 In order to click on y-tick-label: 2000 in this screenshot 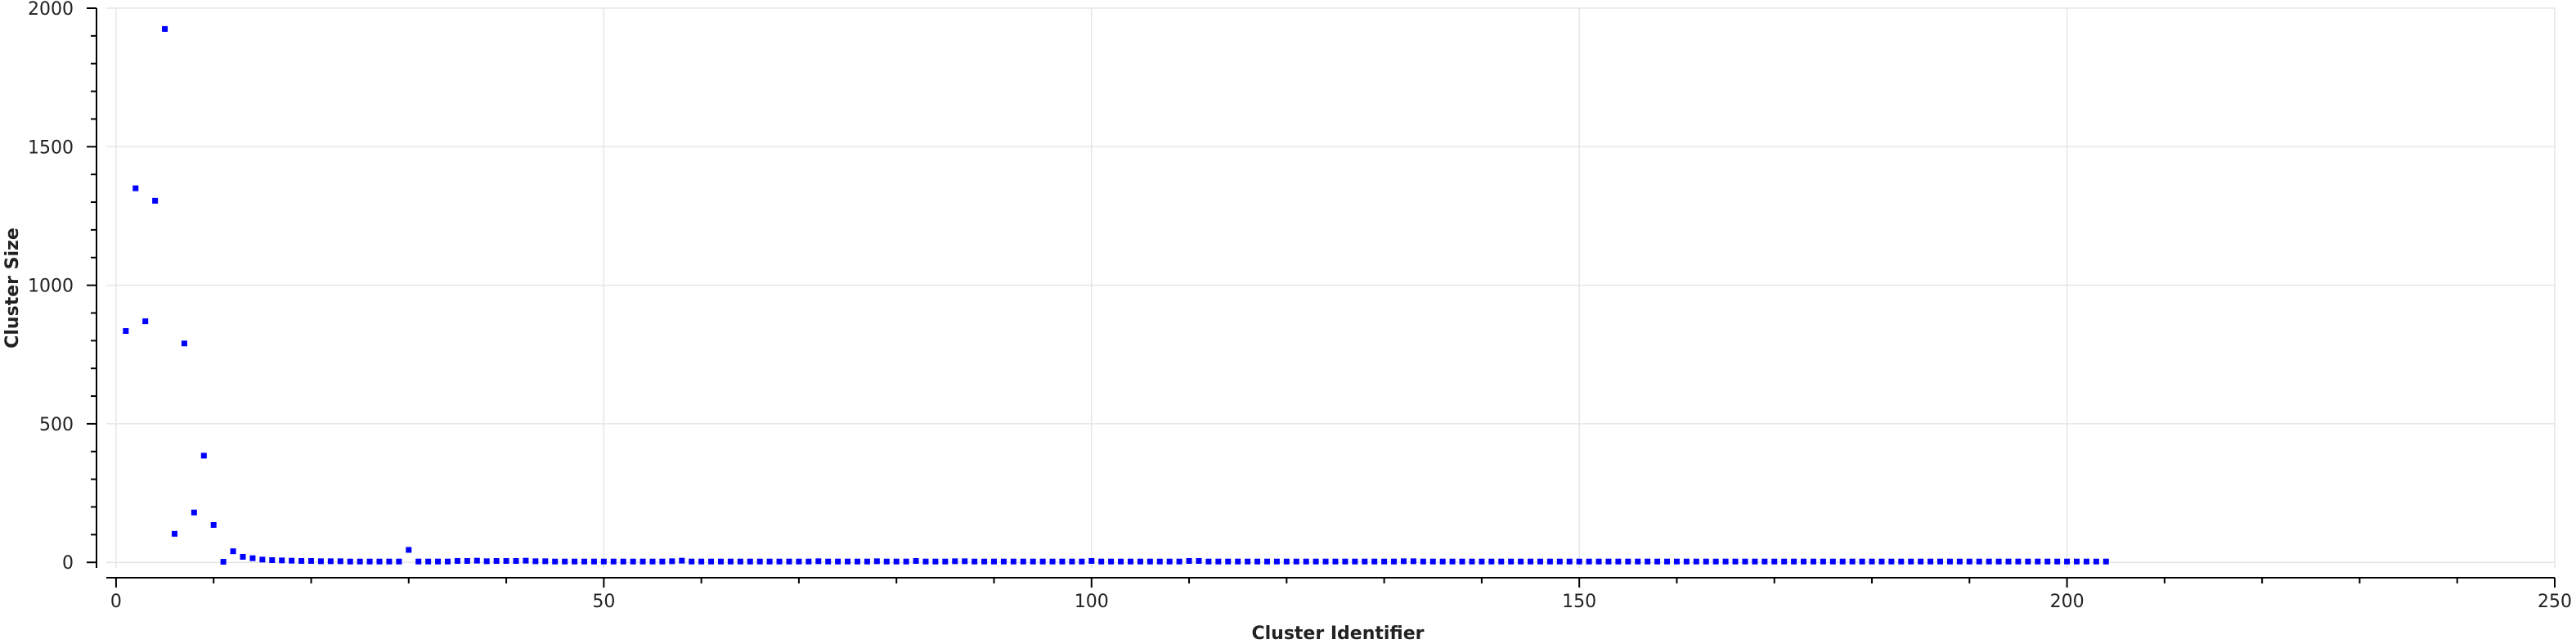, I will do `click(51, 10)`.